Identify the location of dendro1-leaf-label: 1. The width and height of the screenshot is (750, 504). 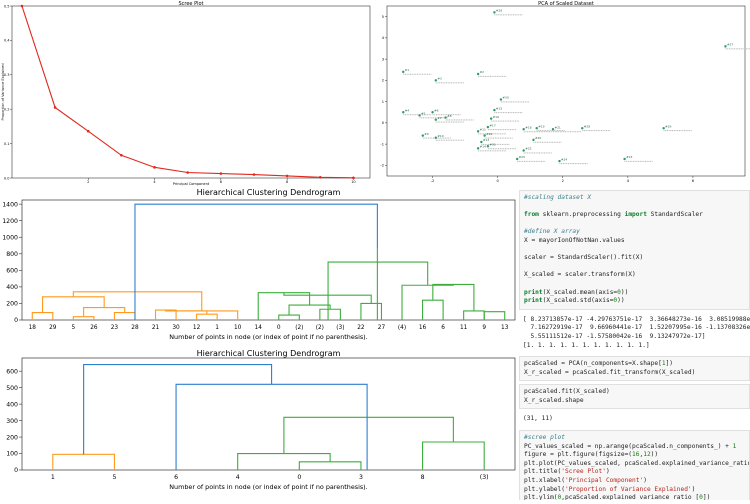
(217, 328).